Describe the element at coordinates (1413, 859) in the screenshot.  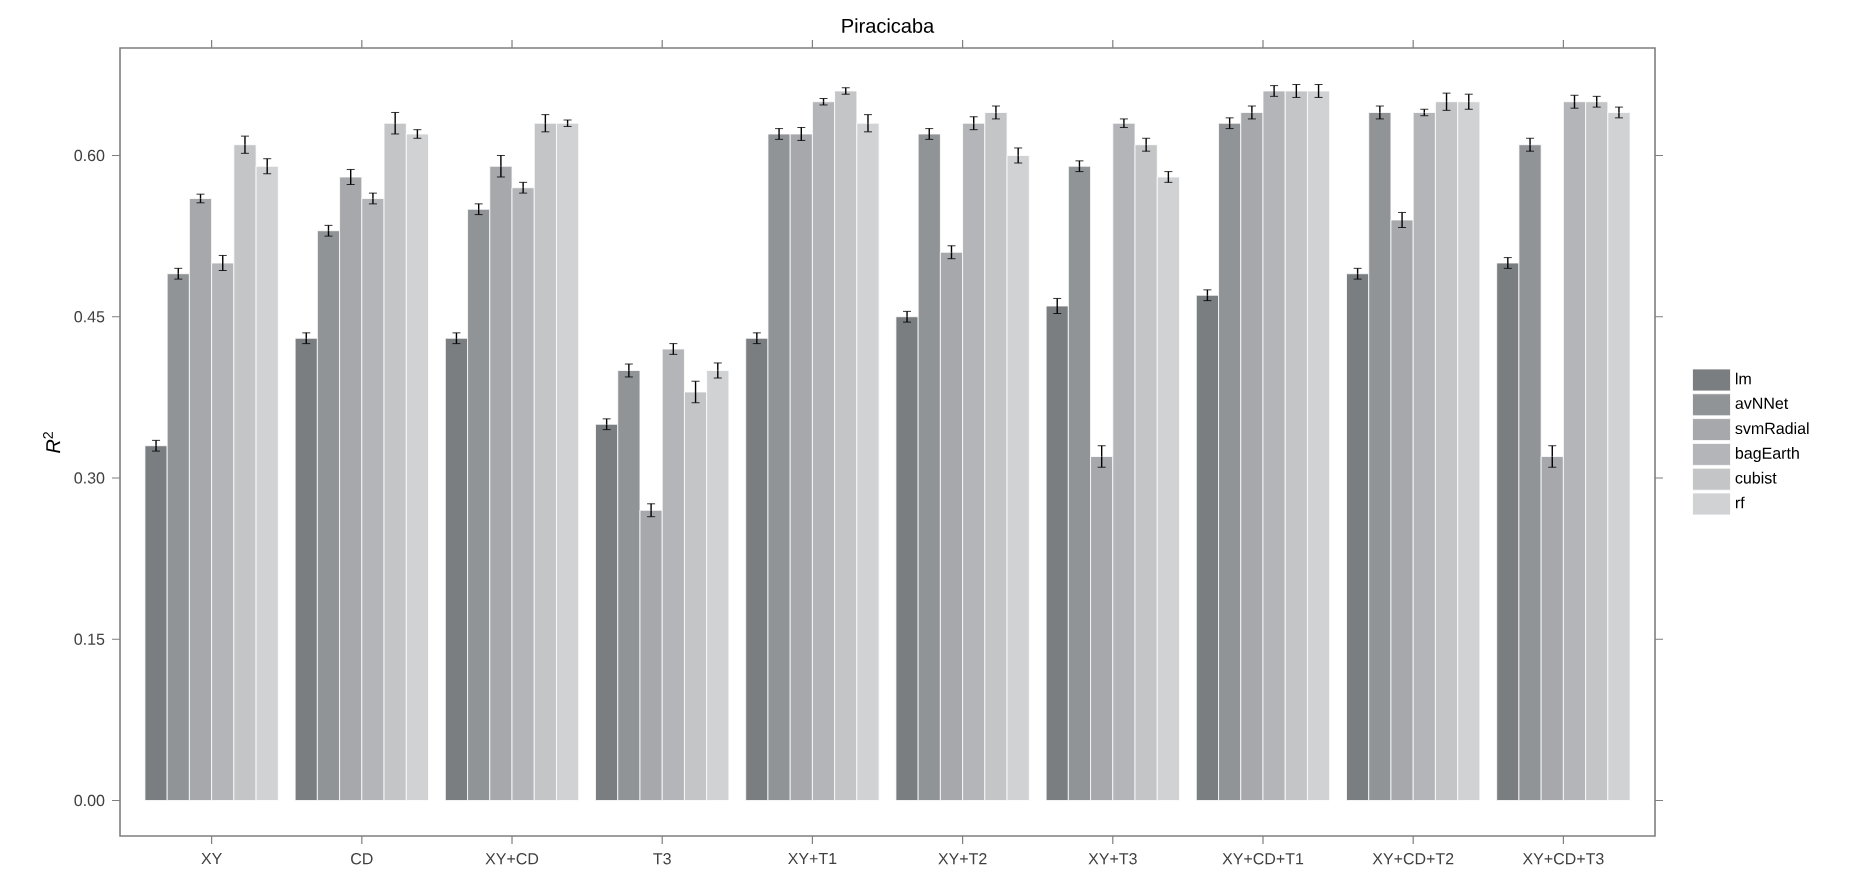
I see `x-tick-label: XY+CD+T2` at that location.